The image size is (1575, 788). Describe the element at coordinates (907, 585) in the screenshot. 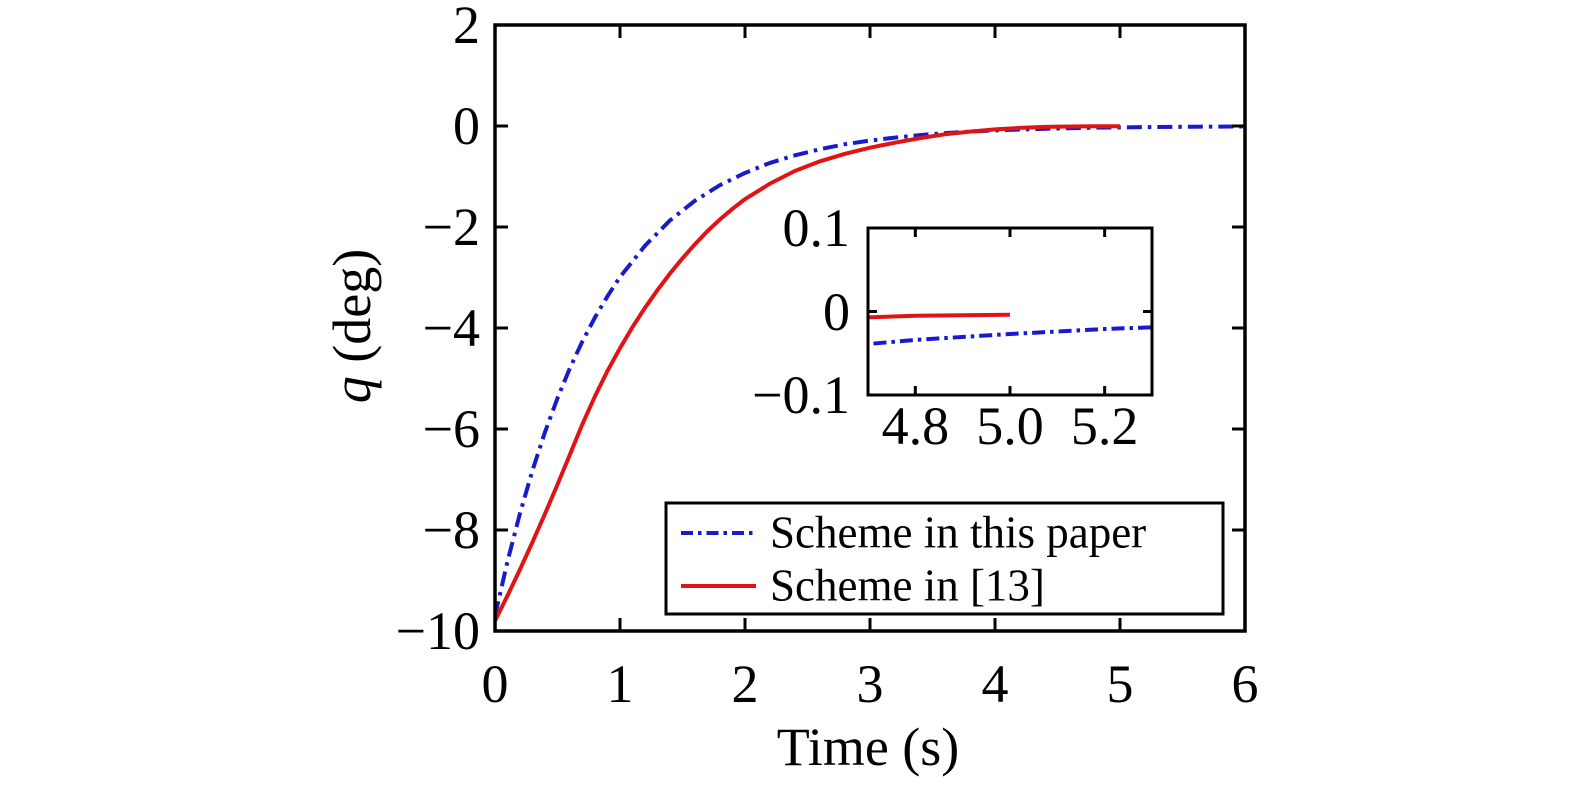

I see `legend-label-scheme-13: Scheme in [13]` at that location.